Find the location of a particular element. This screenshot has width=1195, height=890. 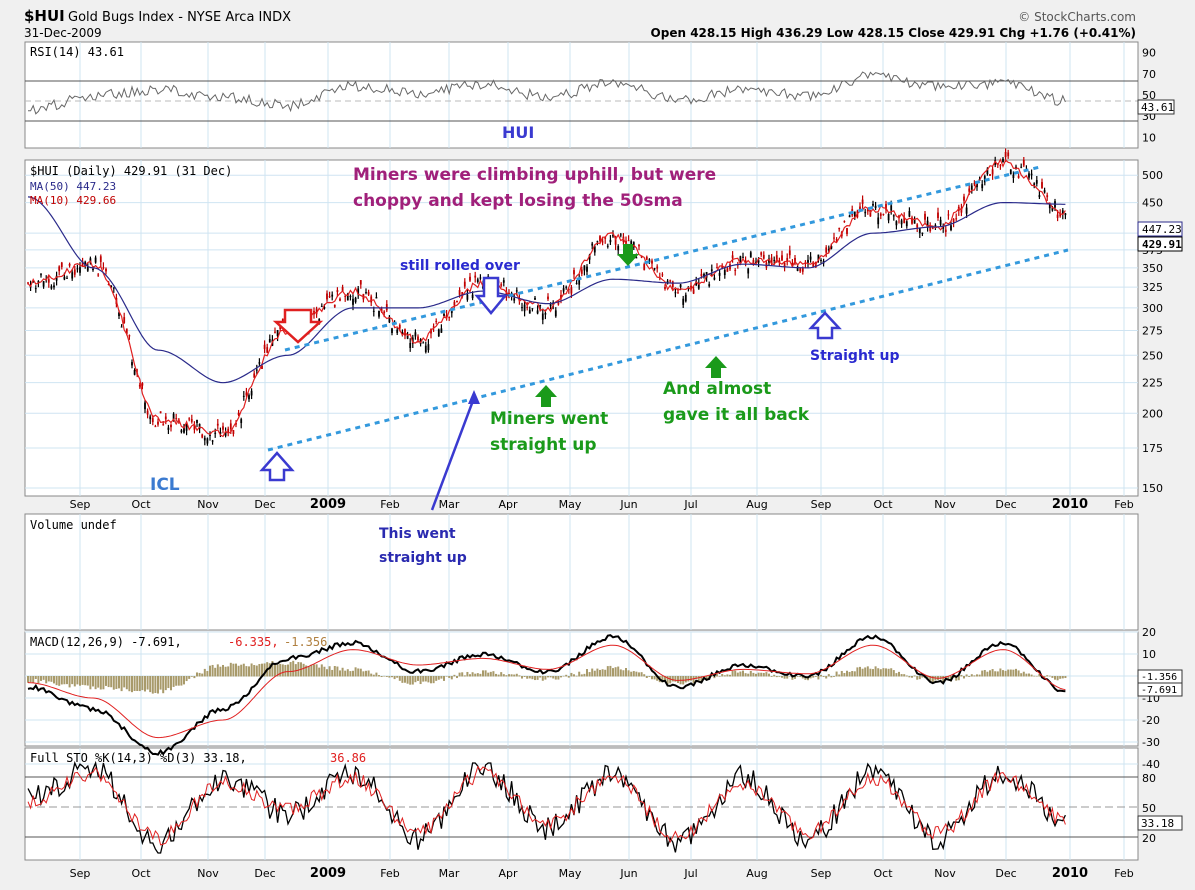

close-tag-box is located at coordinates (1160, 244).